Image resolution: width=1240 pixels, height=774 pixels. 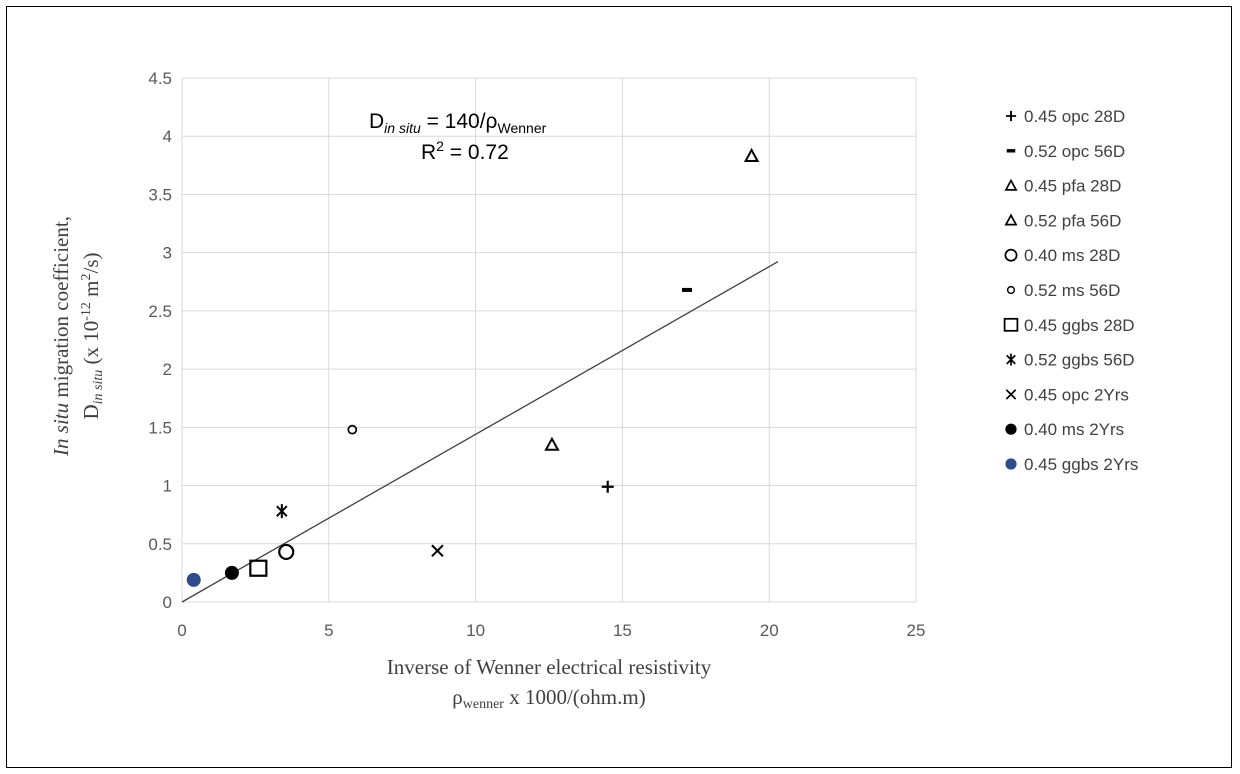 What do you see at coordinates (1072, 255) in the screenshot?
I see `legend-label: 0.40 ms 28D` at bounding box center [1072, 255].